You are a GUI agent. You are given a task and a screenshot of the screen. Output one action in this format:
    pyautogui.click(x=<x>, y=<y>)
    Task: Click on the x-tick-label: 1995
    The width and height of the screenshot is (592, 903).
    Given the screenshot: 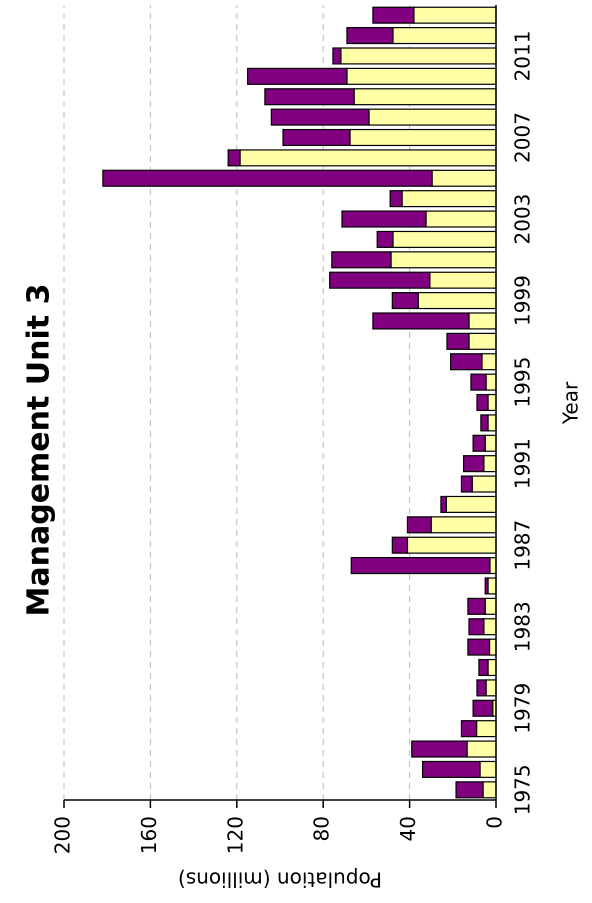 What is the action you would take?
    pyautogui.click(x=523, y=382)
    